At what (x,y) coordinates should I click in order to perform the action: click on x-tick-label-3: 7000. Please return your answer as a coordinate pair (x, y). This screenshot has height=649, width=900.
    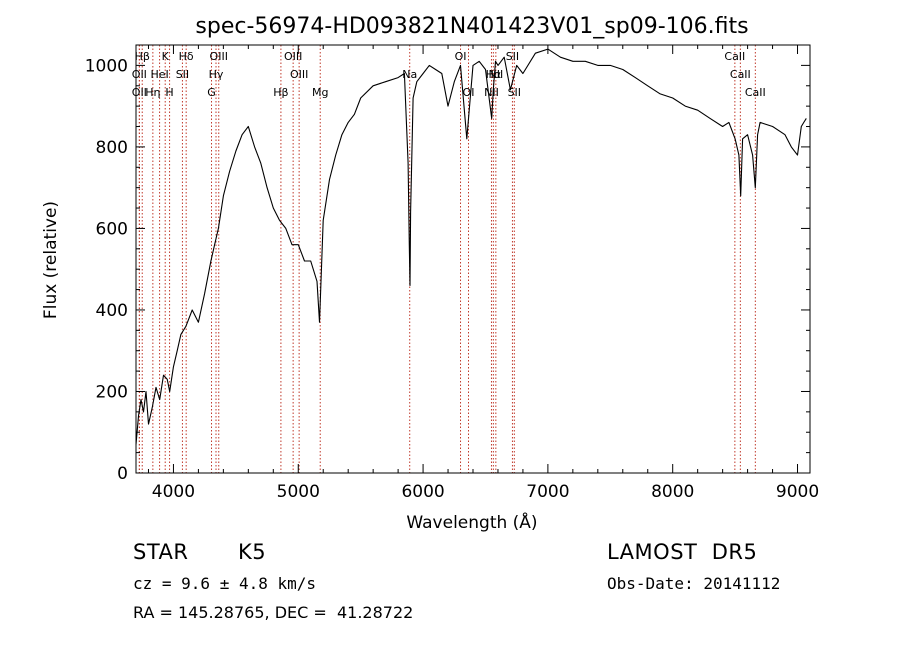
    Looking at the image, I should click on (547, 492).